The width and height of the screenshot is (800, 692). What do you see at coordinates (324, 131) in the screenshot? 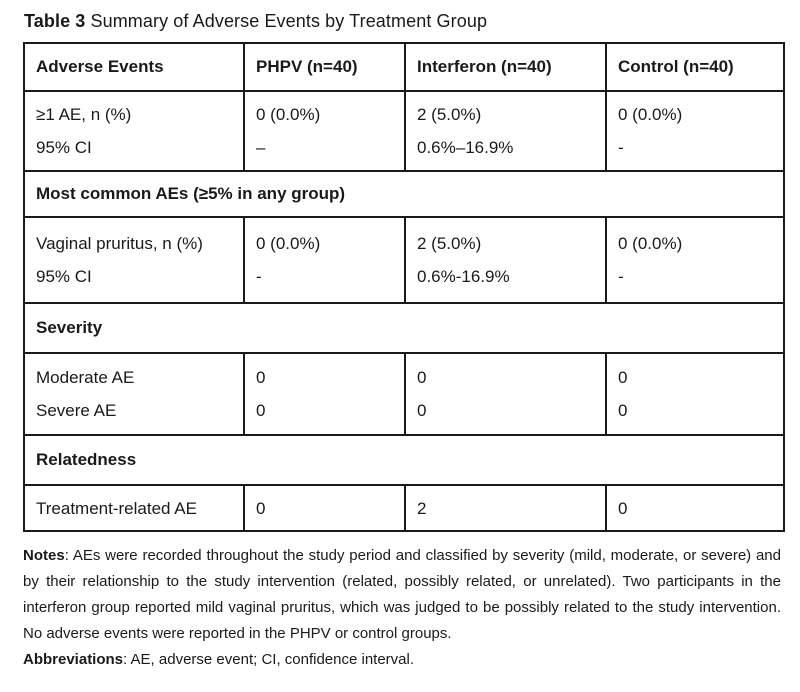
I see `value-cell-phpv: 0 (0.0%) –` at bounding box center [324, 131].